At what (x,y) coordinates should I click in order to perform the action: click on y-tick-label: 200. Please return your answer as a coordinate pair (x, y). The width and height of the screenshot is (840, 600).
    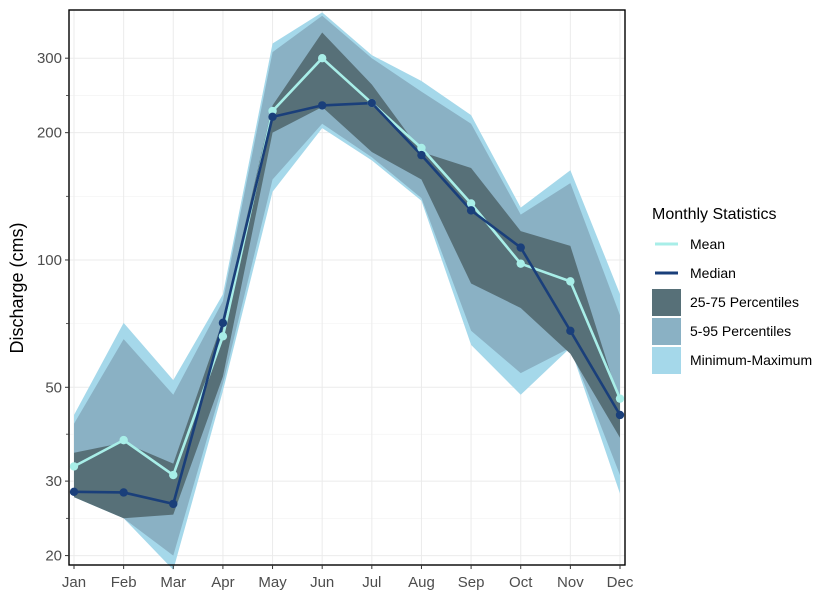
    Looking at the image, I should click on (49, 133).